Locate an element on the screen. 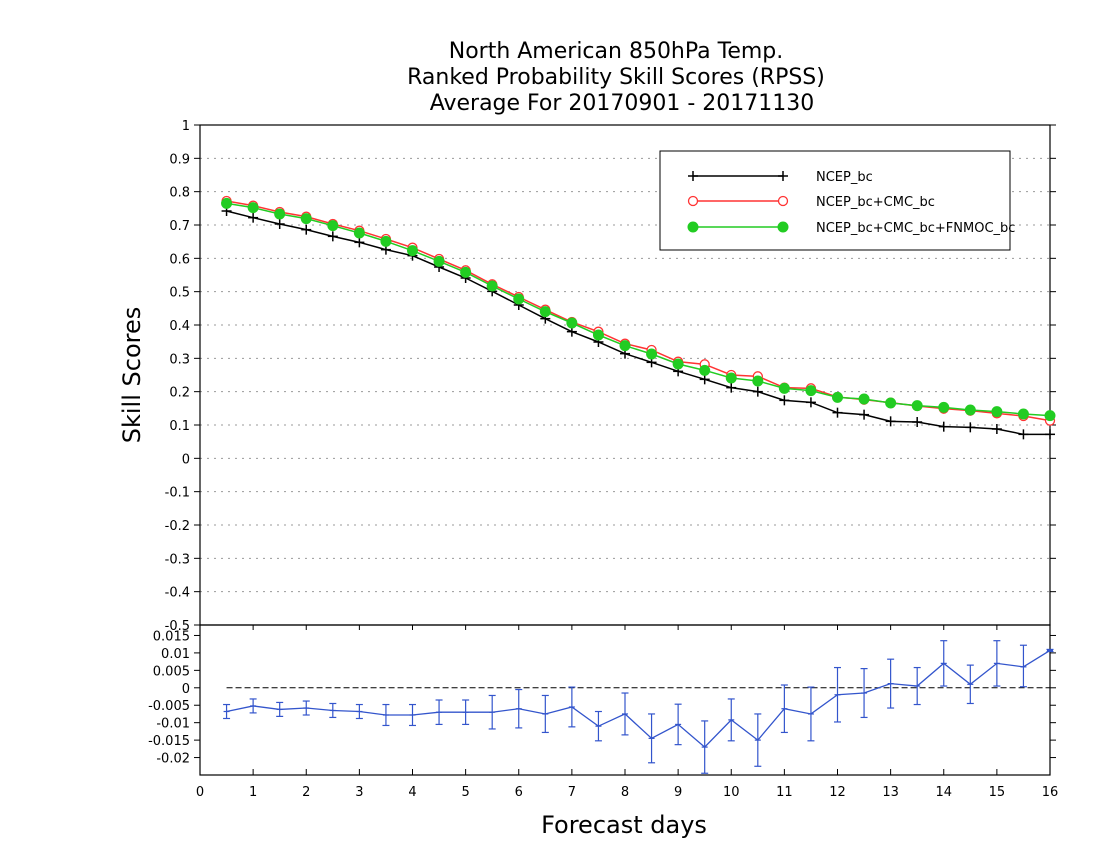 The height and width of the screenshot is (850, 1100). x-tick-label: 13 is located at coordinates (890, 792).